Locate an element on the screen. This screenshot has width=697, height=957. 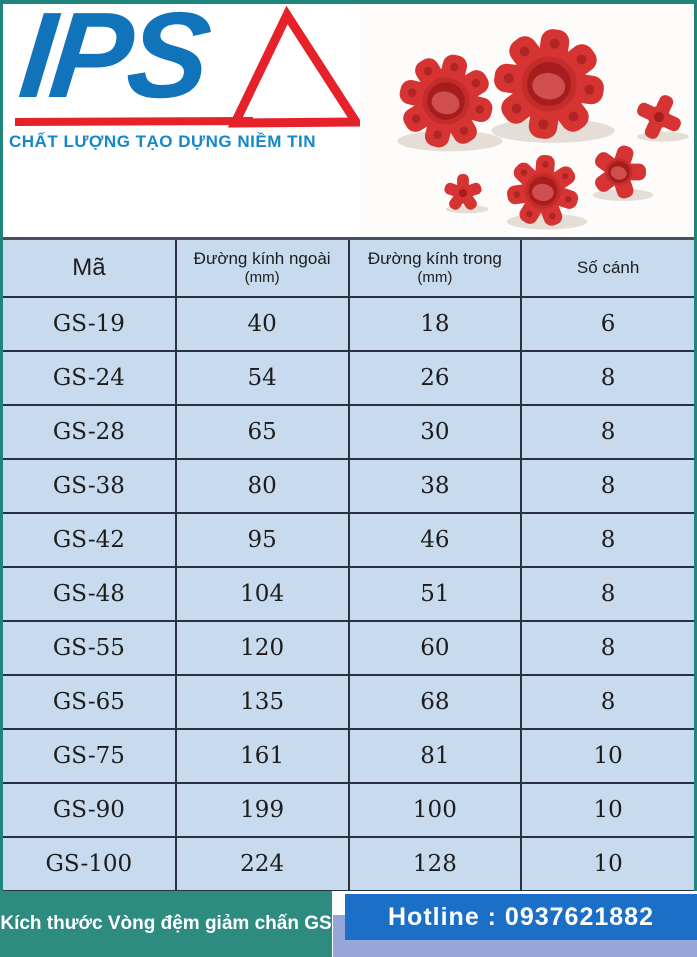
table-cell: 26 is located at coordinates (435, 377).